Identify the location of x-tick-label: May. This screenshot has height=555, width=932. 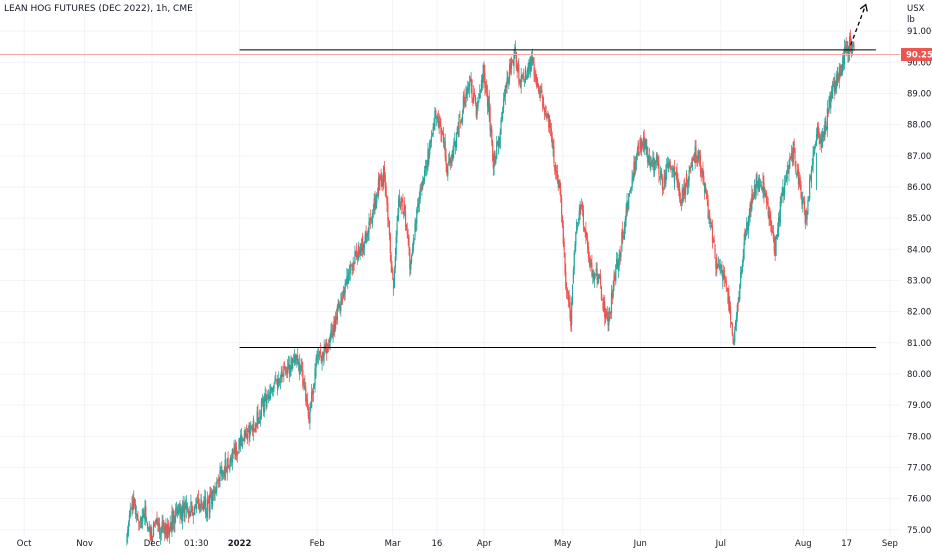
(563, 544).